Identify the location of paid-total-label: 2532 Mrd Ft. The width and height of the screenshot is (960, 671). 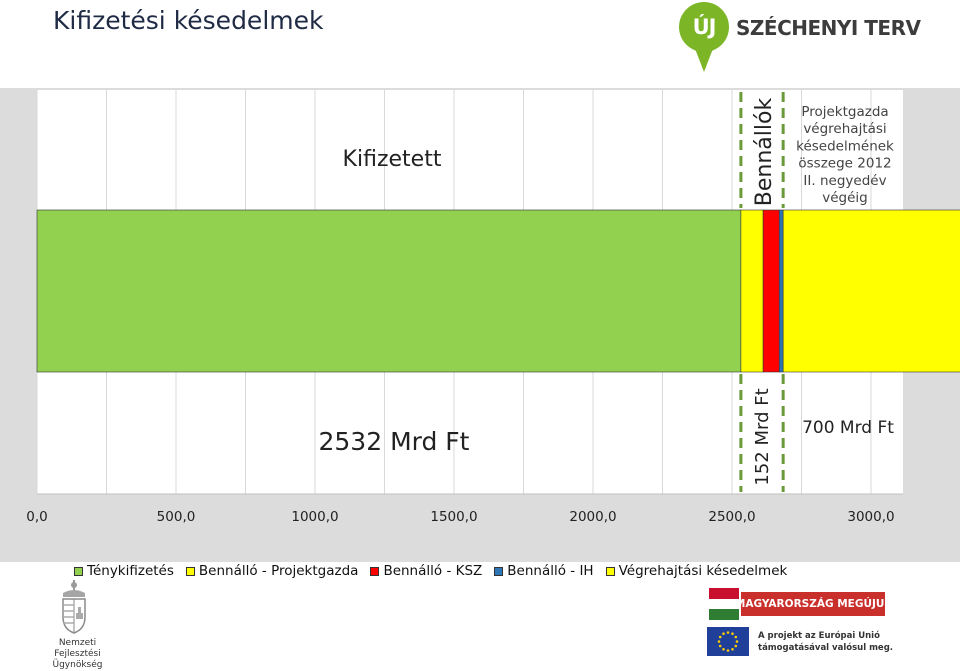
(394, 441).